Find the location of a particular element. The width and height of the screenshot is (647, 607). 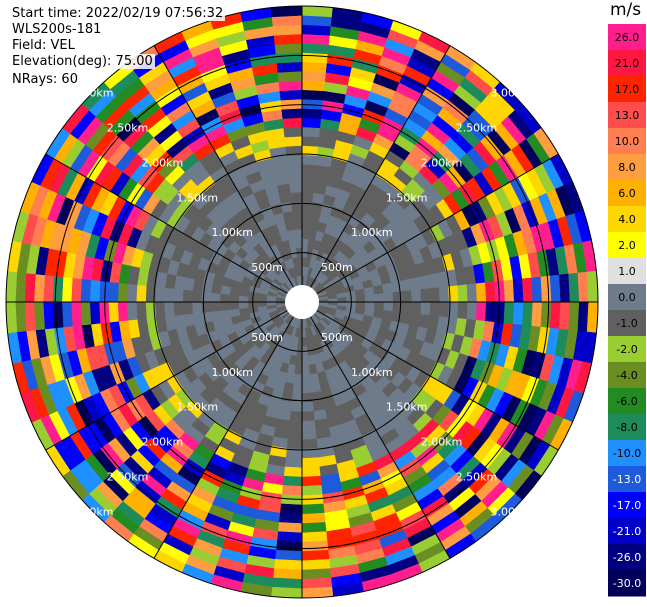

colorbar-tick-label: 13.0 is located at coordinates (627, 115).